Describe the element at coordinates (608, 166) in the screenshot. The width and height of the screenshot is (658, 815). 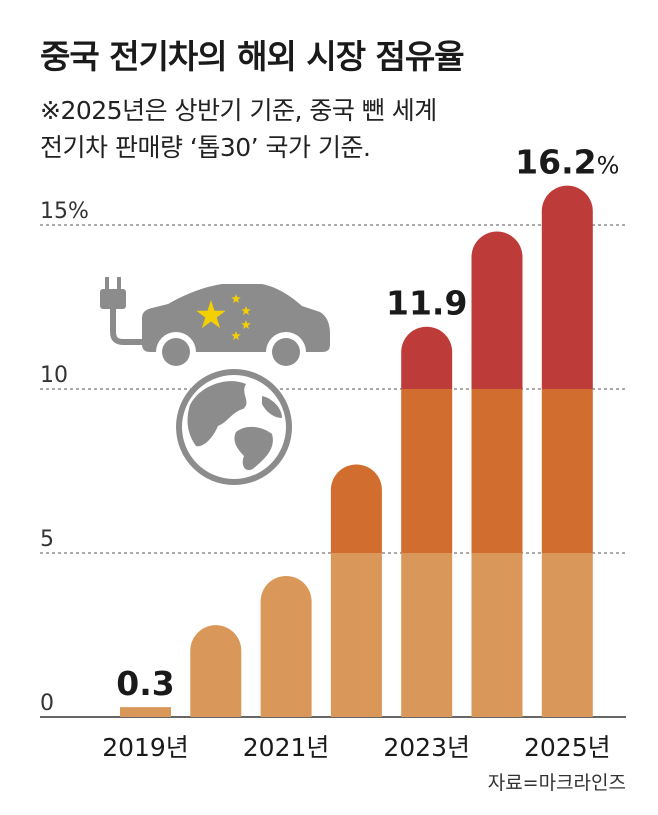
I see `data-label-unit: %` at that location.